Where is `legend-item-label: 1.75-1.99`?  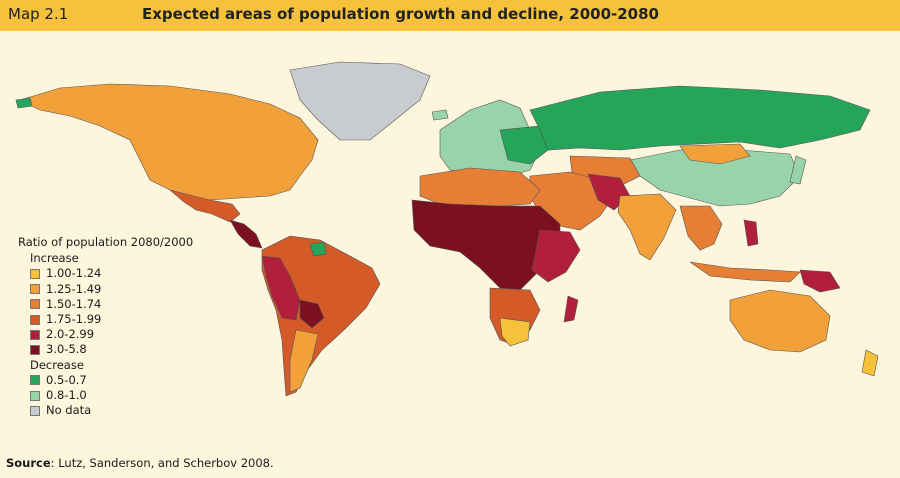
legend-item-label: 1.75-1.99 is located at coordinates (74, 319).